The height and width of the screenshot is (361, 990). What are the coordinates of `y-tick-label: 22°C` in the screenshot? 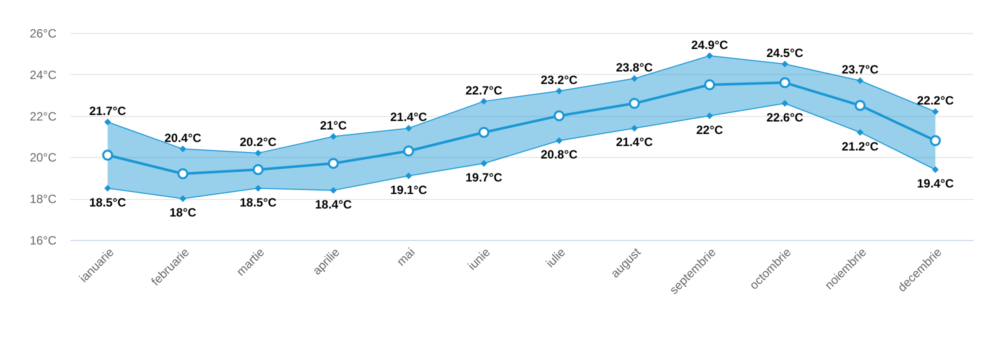 It's located at (43, 116).